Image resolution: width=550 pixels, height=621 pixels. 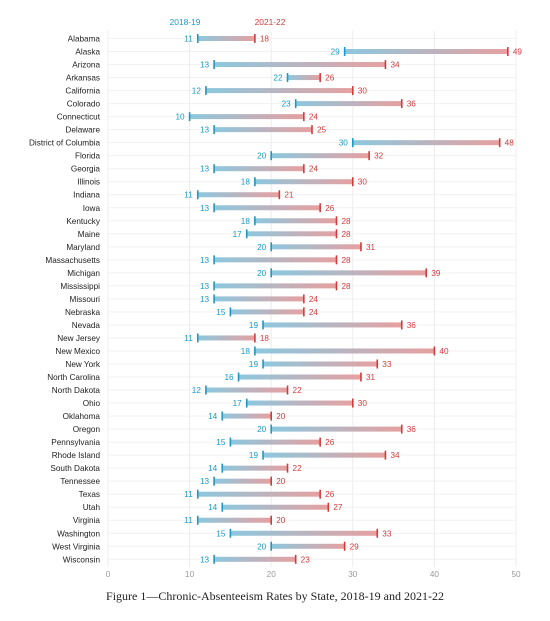 I want to click on value-label-2018-19: 29, so click(x=336, y=52).